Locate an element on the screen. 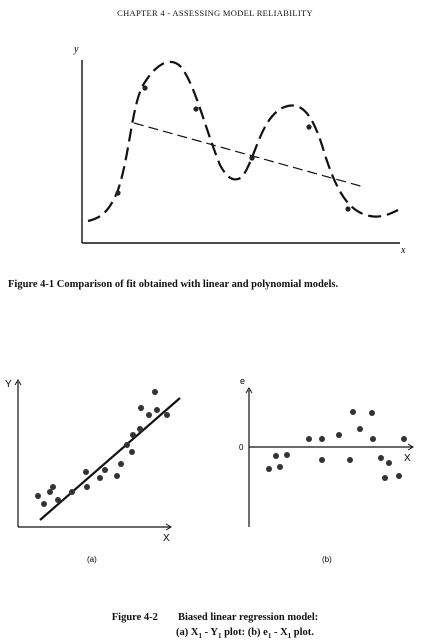 Image resolution: width=430 pixels, height=644 pixels. fig2b-zero-label: 0 is located at coordinates (241, 447).